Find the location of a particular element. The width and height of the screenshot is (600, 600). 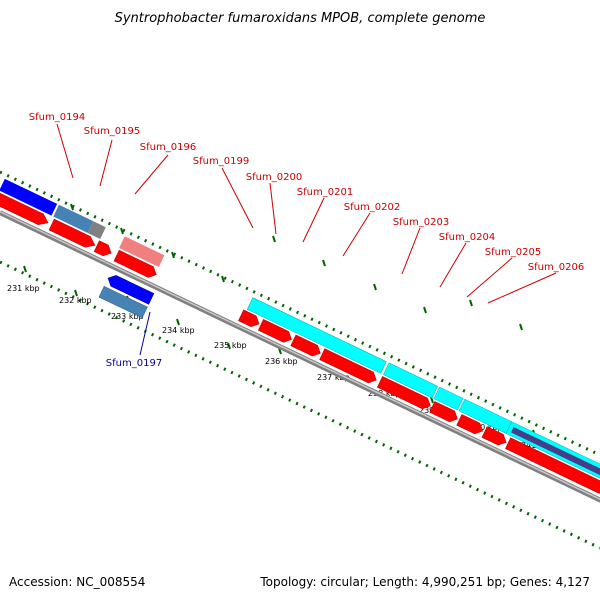

gene-label-Sfum_0203: Sfum_0203 is located at coordinates (421, 222).